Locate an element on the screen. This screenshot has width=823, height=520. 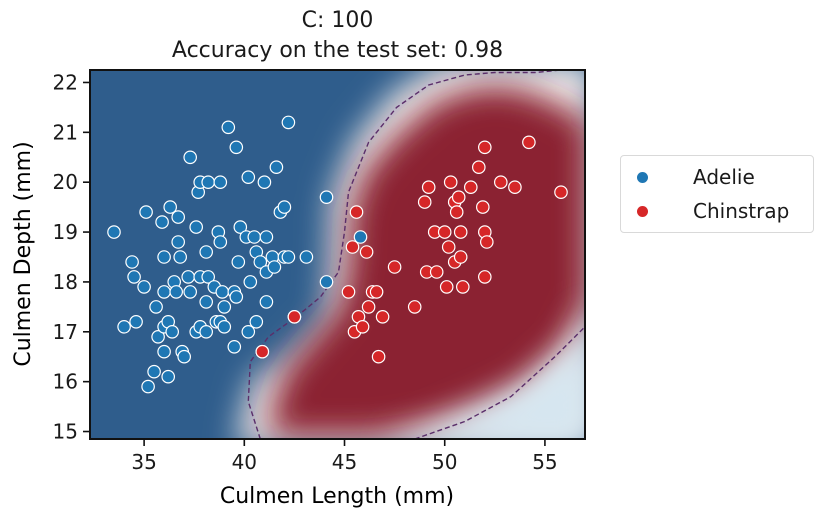
y-tick-label: 20 is located at coordinates (65, 182).